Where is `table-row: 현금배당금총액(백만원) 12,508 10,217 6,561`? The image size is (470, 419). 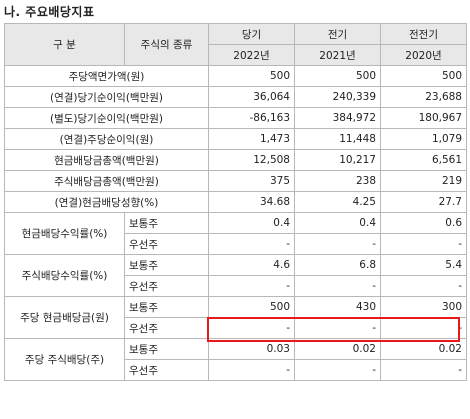 table-row: 현금배당금총액(백만원) 12,508 10,217 6,561 is located at coordinates (235, 160).